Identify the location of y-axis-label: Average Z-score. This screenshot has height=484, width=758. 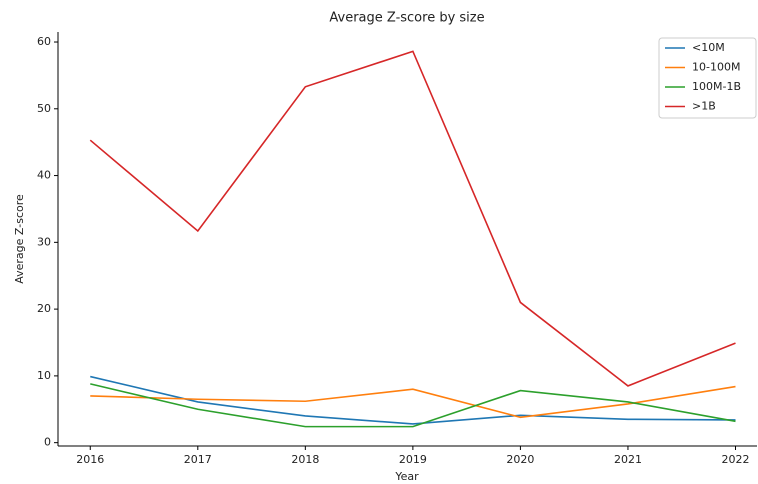
(19, 239).